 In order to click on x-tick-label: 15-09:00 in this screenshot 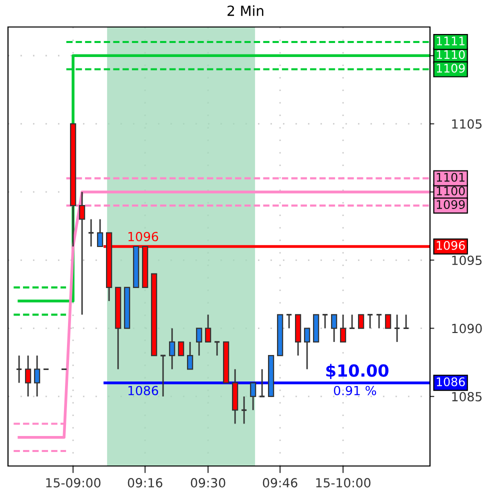, I will do `click(73, 483)`.